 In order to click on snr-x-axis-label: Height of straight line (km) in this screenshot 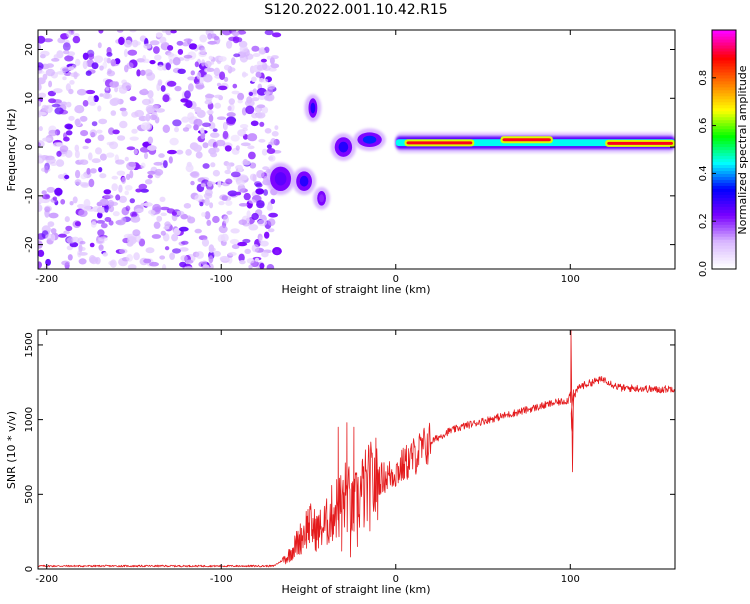, I will do `click(355, 589)`.